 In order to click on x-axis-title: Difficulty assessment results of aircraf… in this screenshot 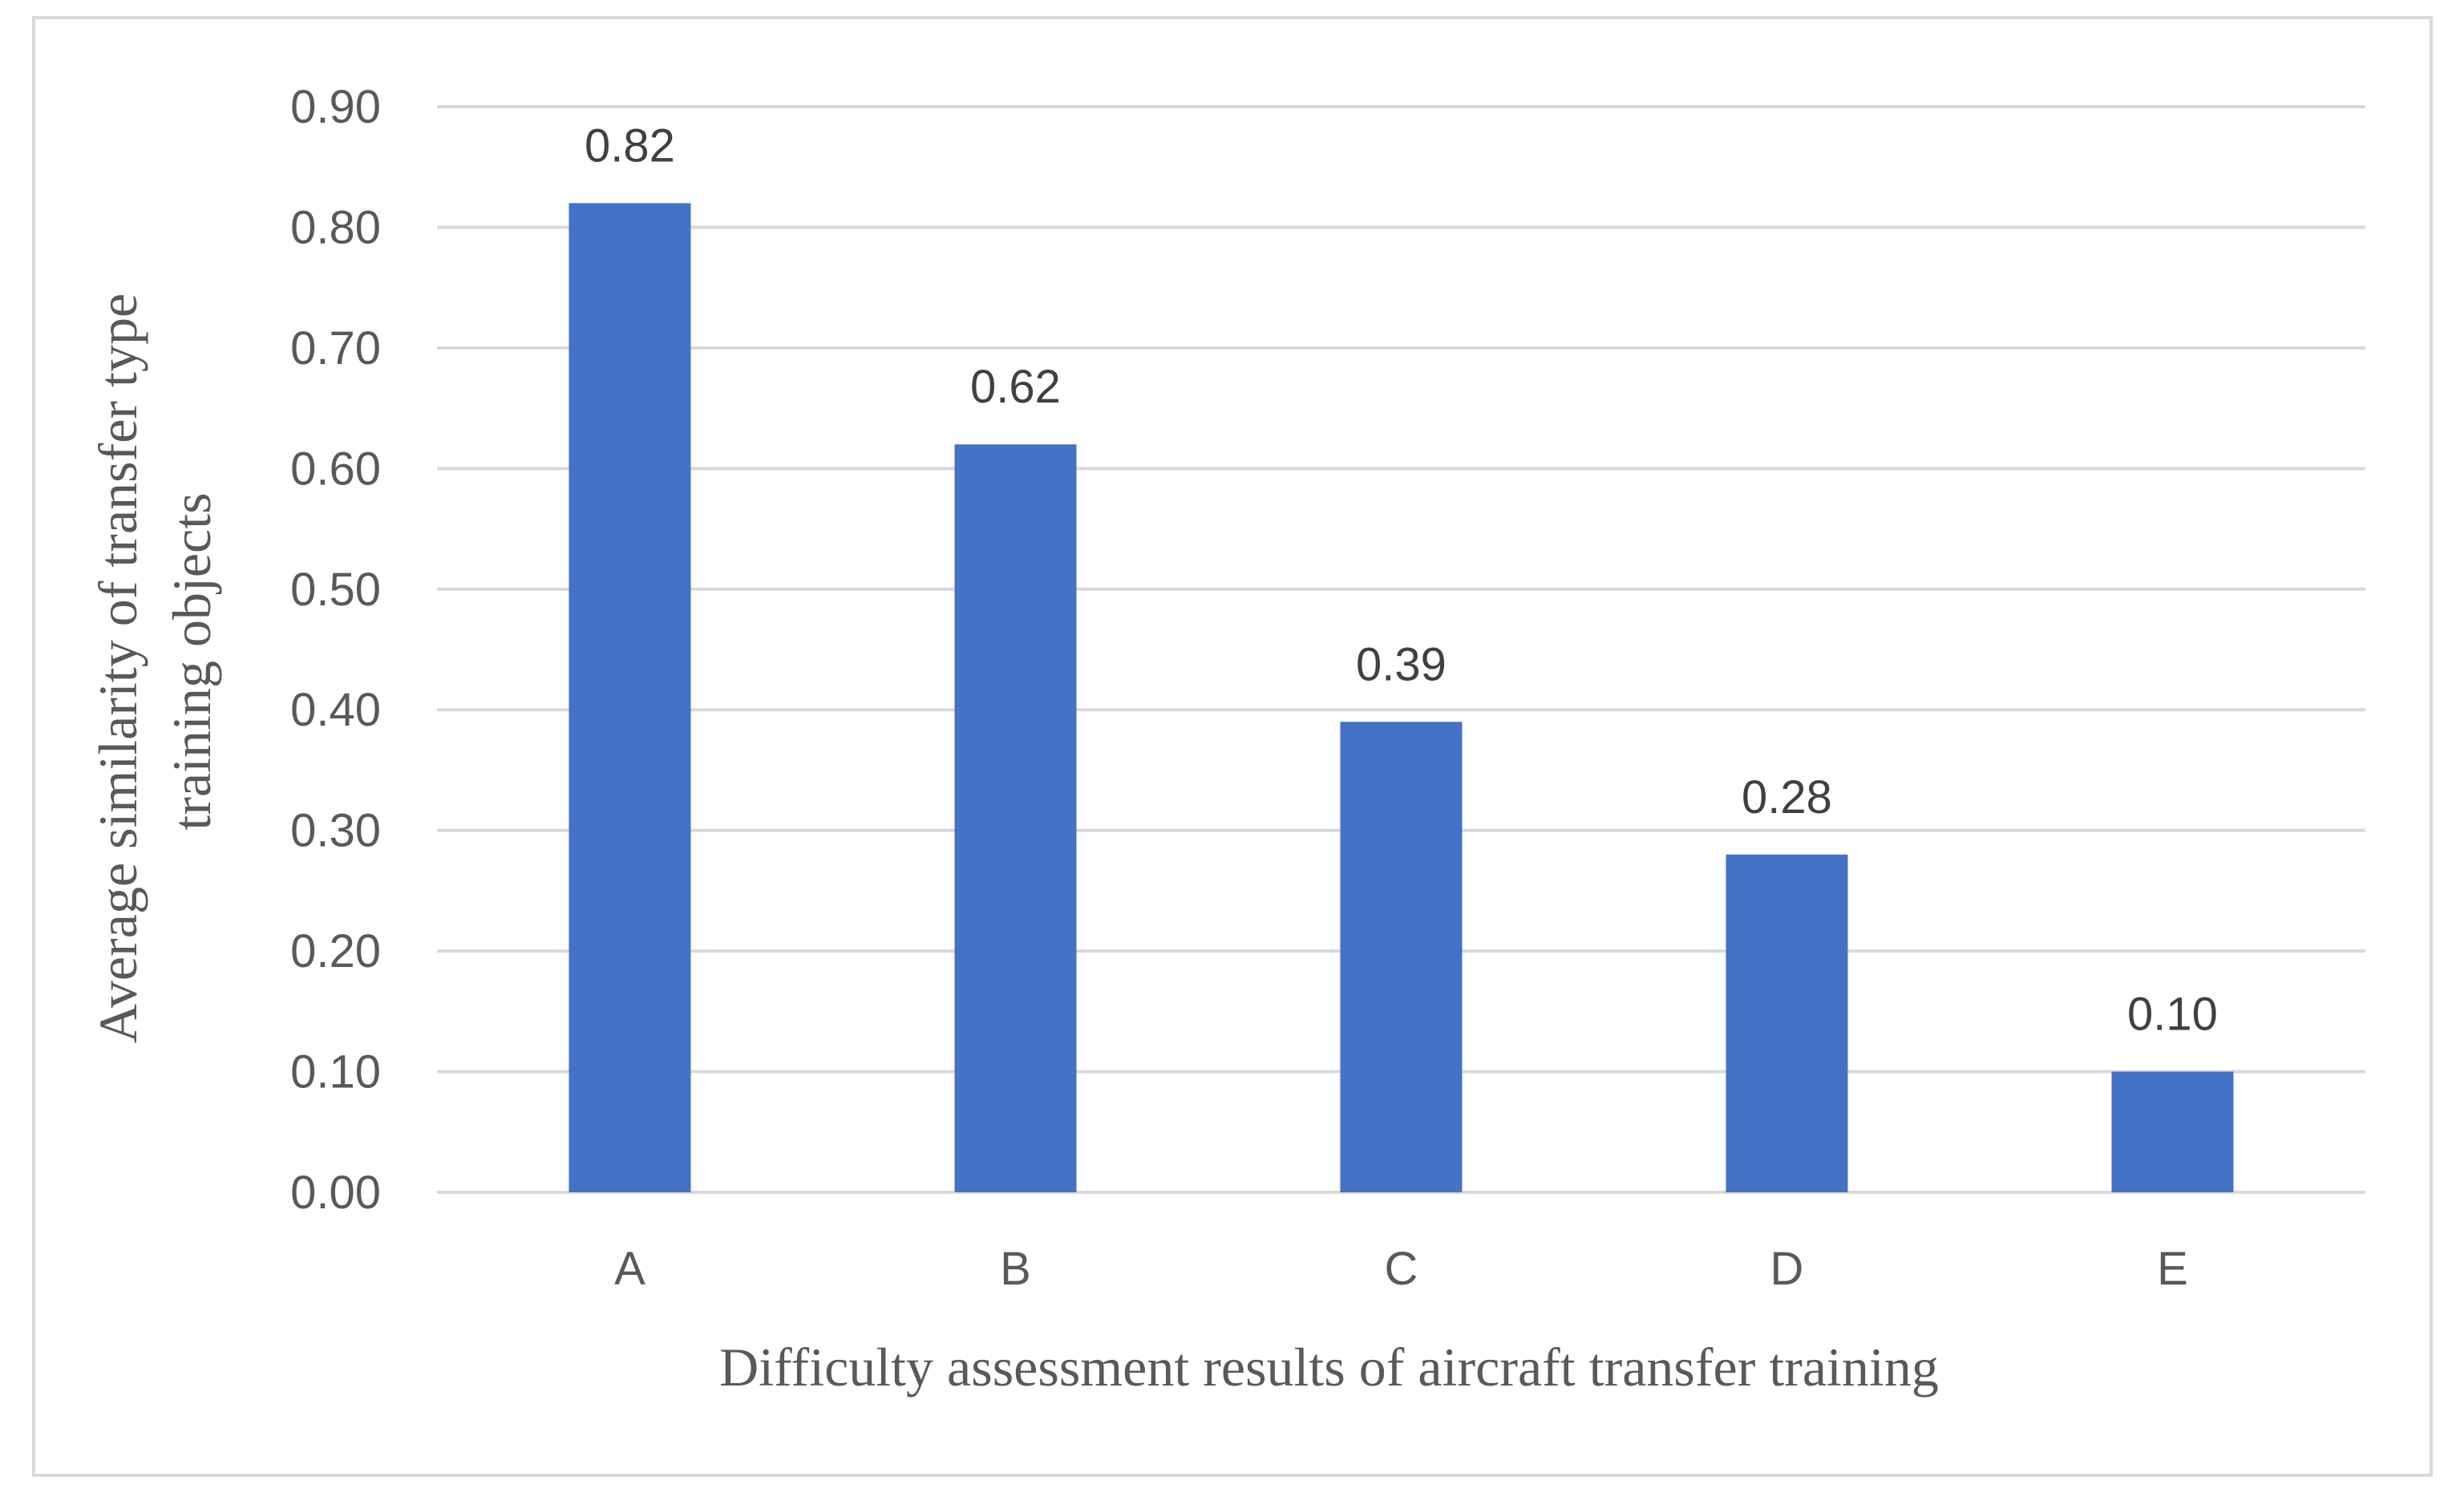, I will do `click(1329, 1367)`.